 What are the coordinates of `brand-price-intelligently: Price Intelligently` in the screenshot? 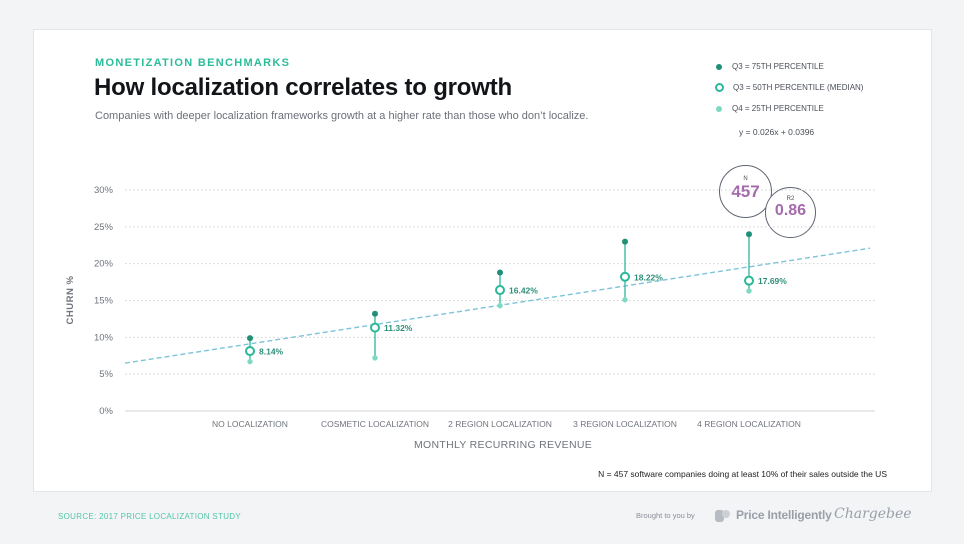 It's located at (784, 515).